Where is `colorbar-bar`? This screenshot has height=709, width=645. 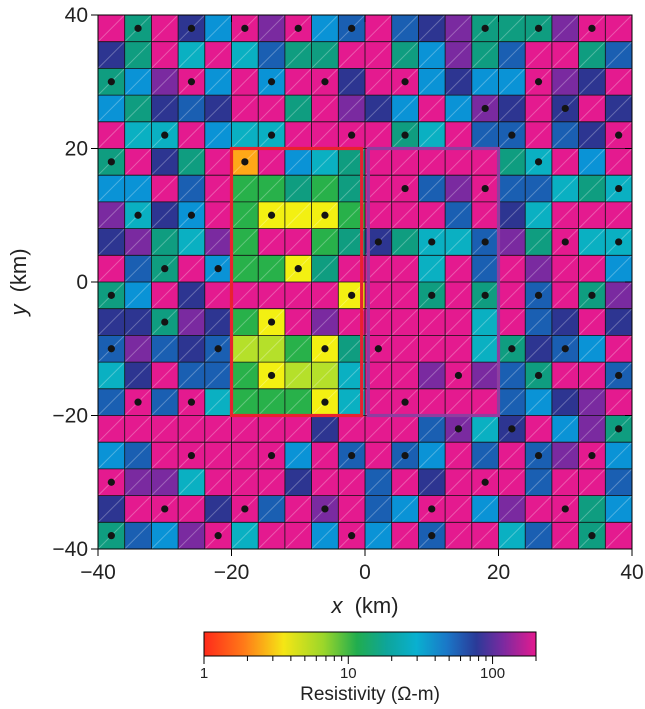
colorbar-bar is located at coordinates (370, 644).